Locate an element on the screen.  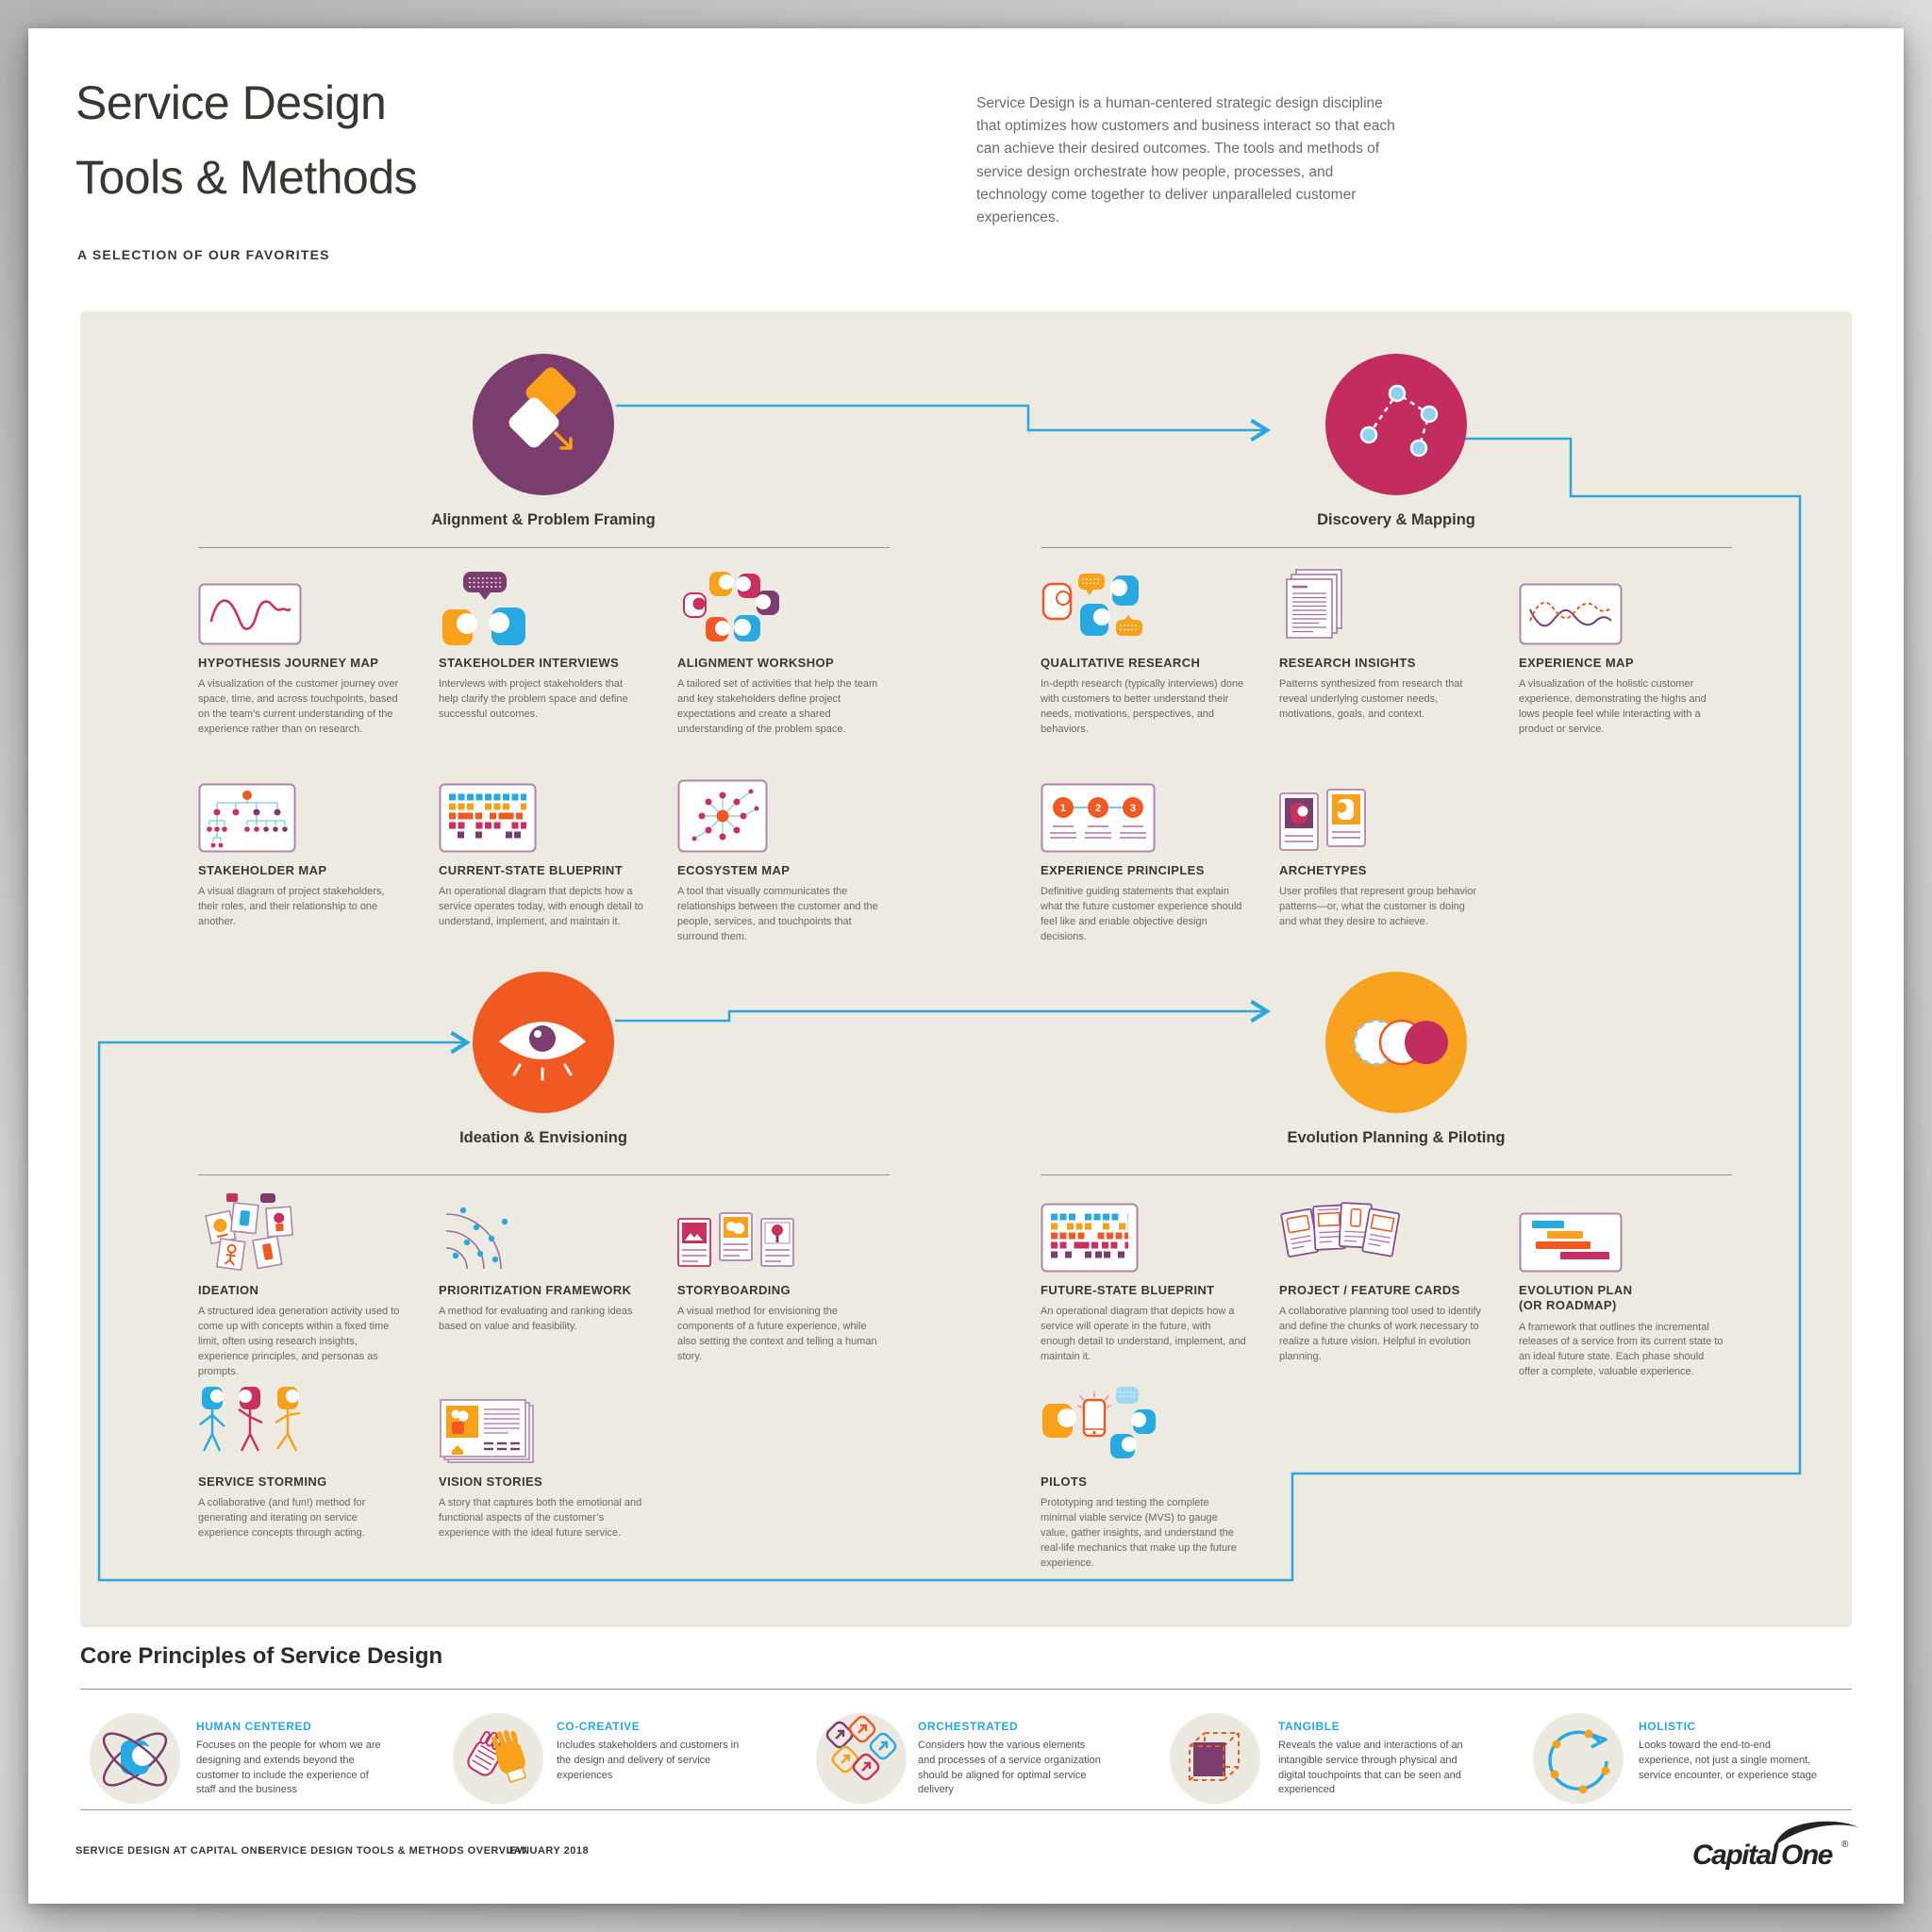
principle-human-centered is located at coordinates (135, 1758).